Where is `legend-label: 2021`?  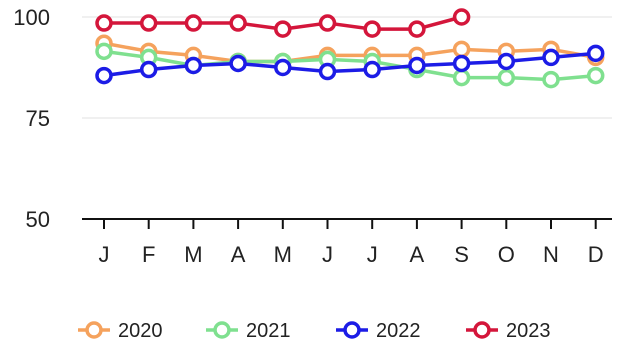 legend-label: 2021 is located at coordinates (268, 331).